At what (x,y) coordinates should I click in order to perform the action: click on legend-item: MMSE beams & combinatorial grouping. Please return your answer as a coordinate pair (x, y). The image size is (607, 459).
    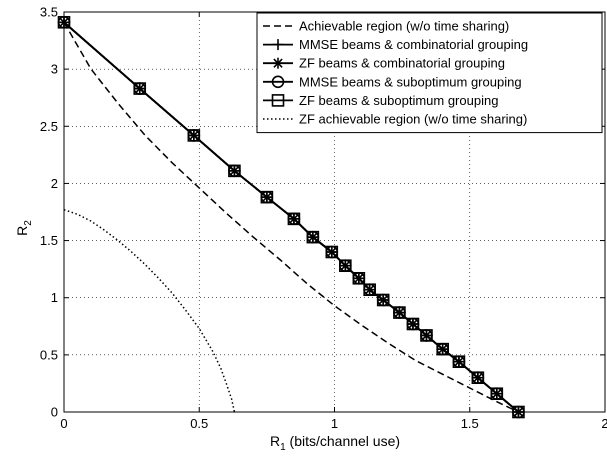
    Looking at the image, I should click on (395, 44).